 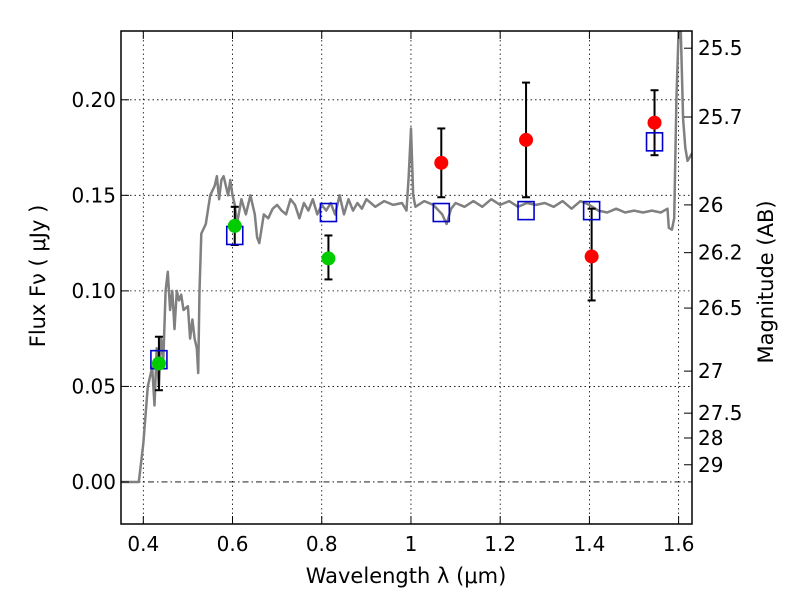 What do you see at coordinates (93, 291) in the screenshot?
I see `y-tick-label: 0.10` at bounding box center [93, 291].